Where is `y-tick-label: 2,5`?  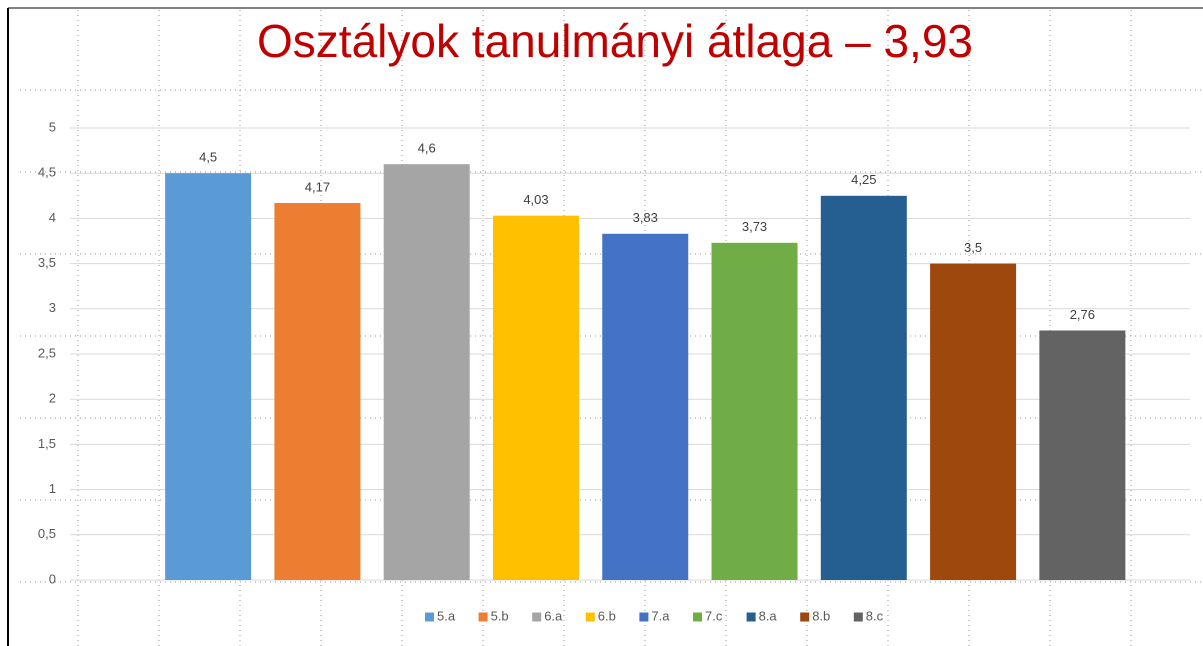 y-tick-label: 2,5 is located at coordinates (47, 352).